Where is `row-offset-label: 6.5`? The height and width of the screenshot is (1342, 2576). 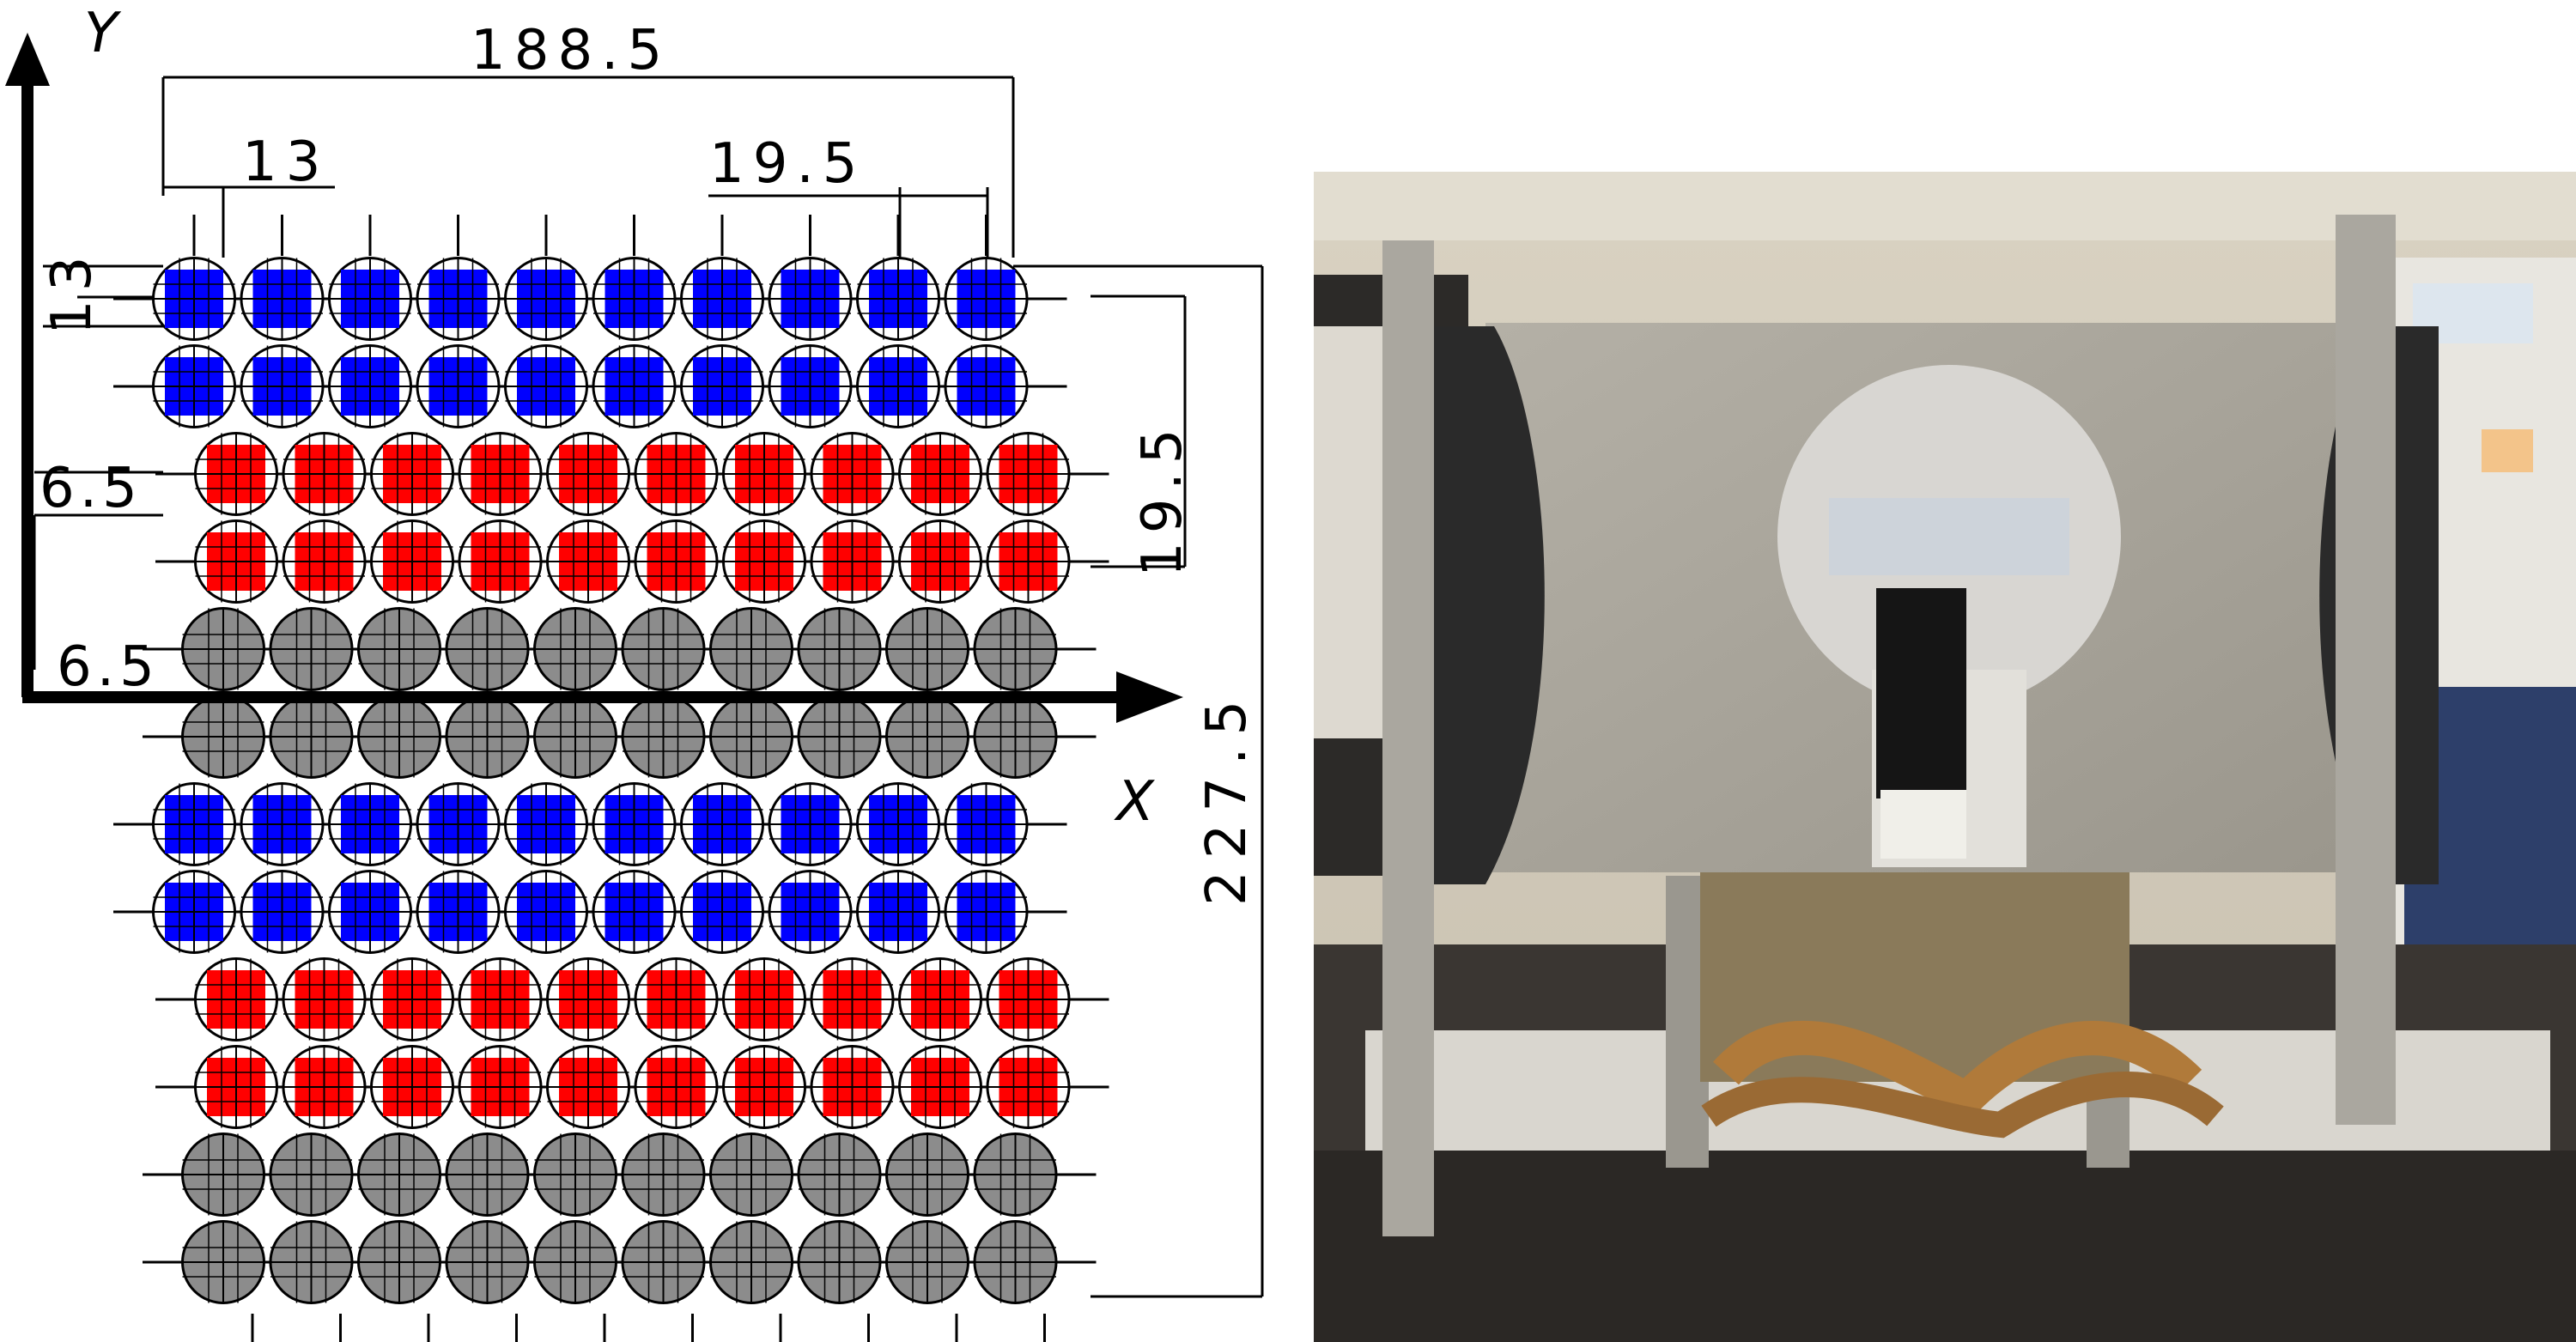 row-offset-label: 6.5 is located at coordinates (91, 488).